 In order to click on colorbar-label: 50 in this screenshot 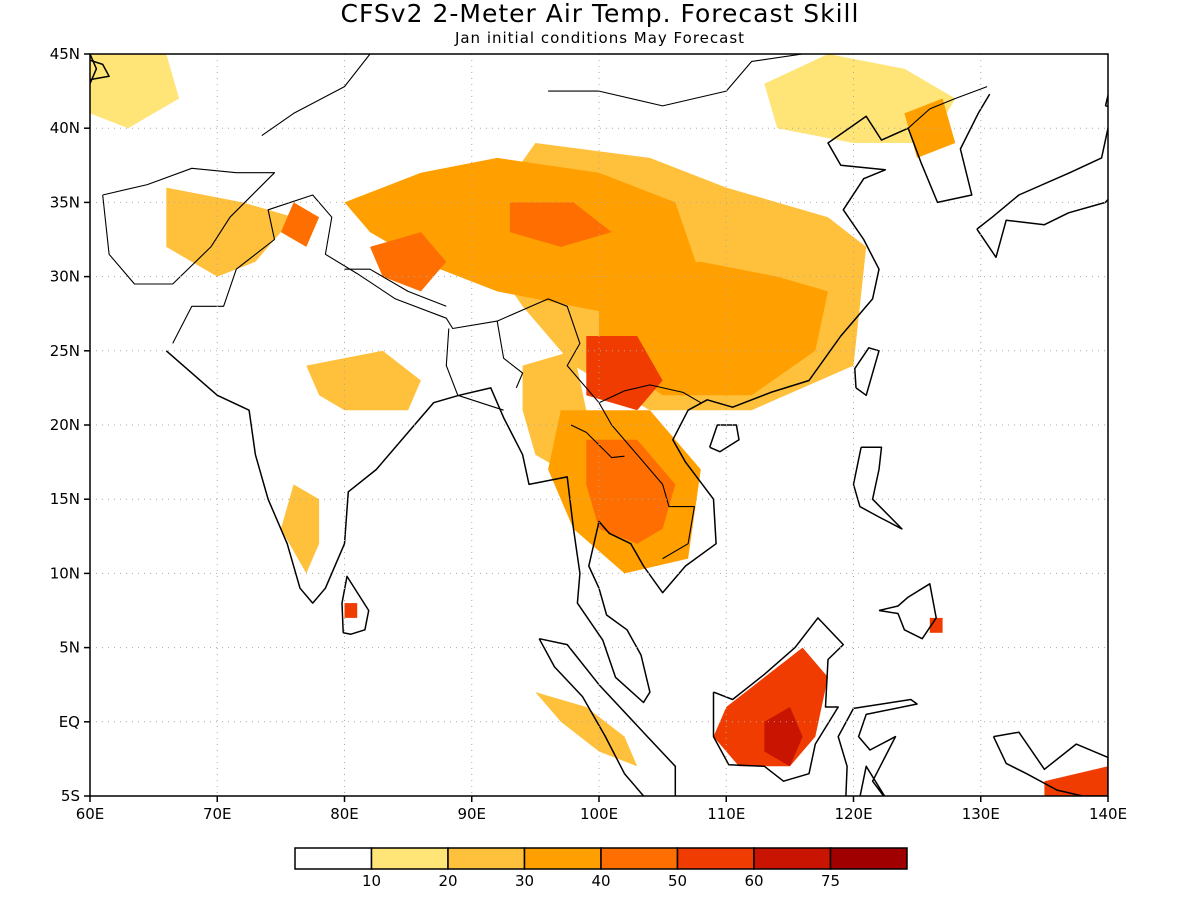, I will do `click(677, 881)`.